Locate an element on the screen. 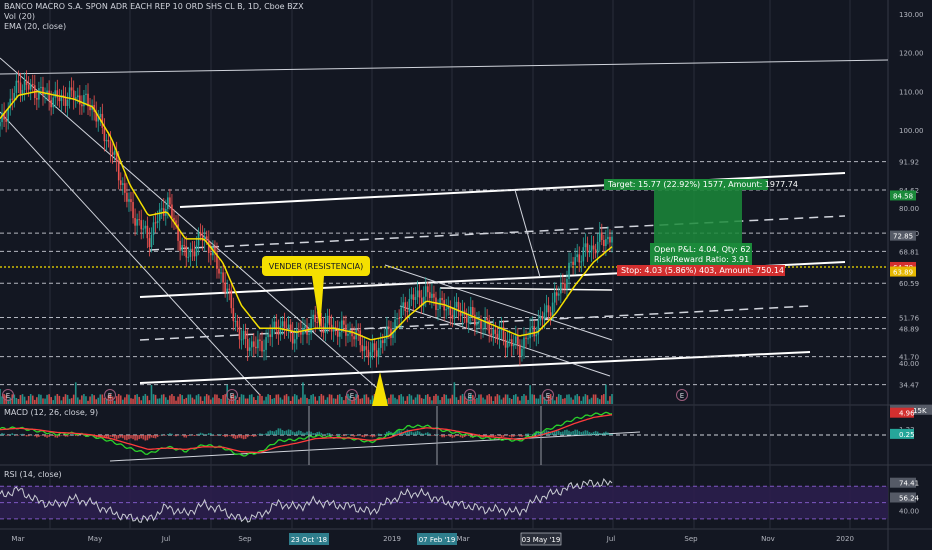  volume-legend: Vol (20) is located at coordinates (19, 16).